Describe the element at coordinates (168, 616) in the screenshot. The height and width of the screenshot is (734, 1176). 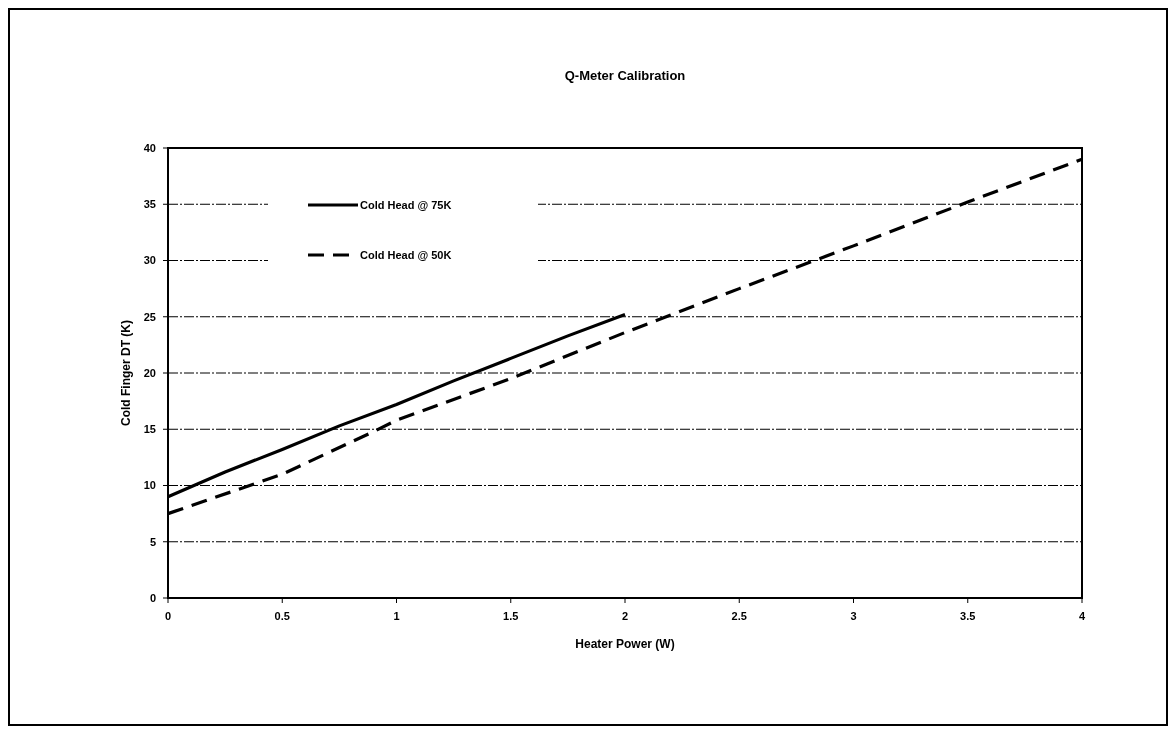
I see `x-tick-label: 0` at that location.